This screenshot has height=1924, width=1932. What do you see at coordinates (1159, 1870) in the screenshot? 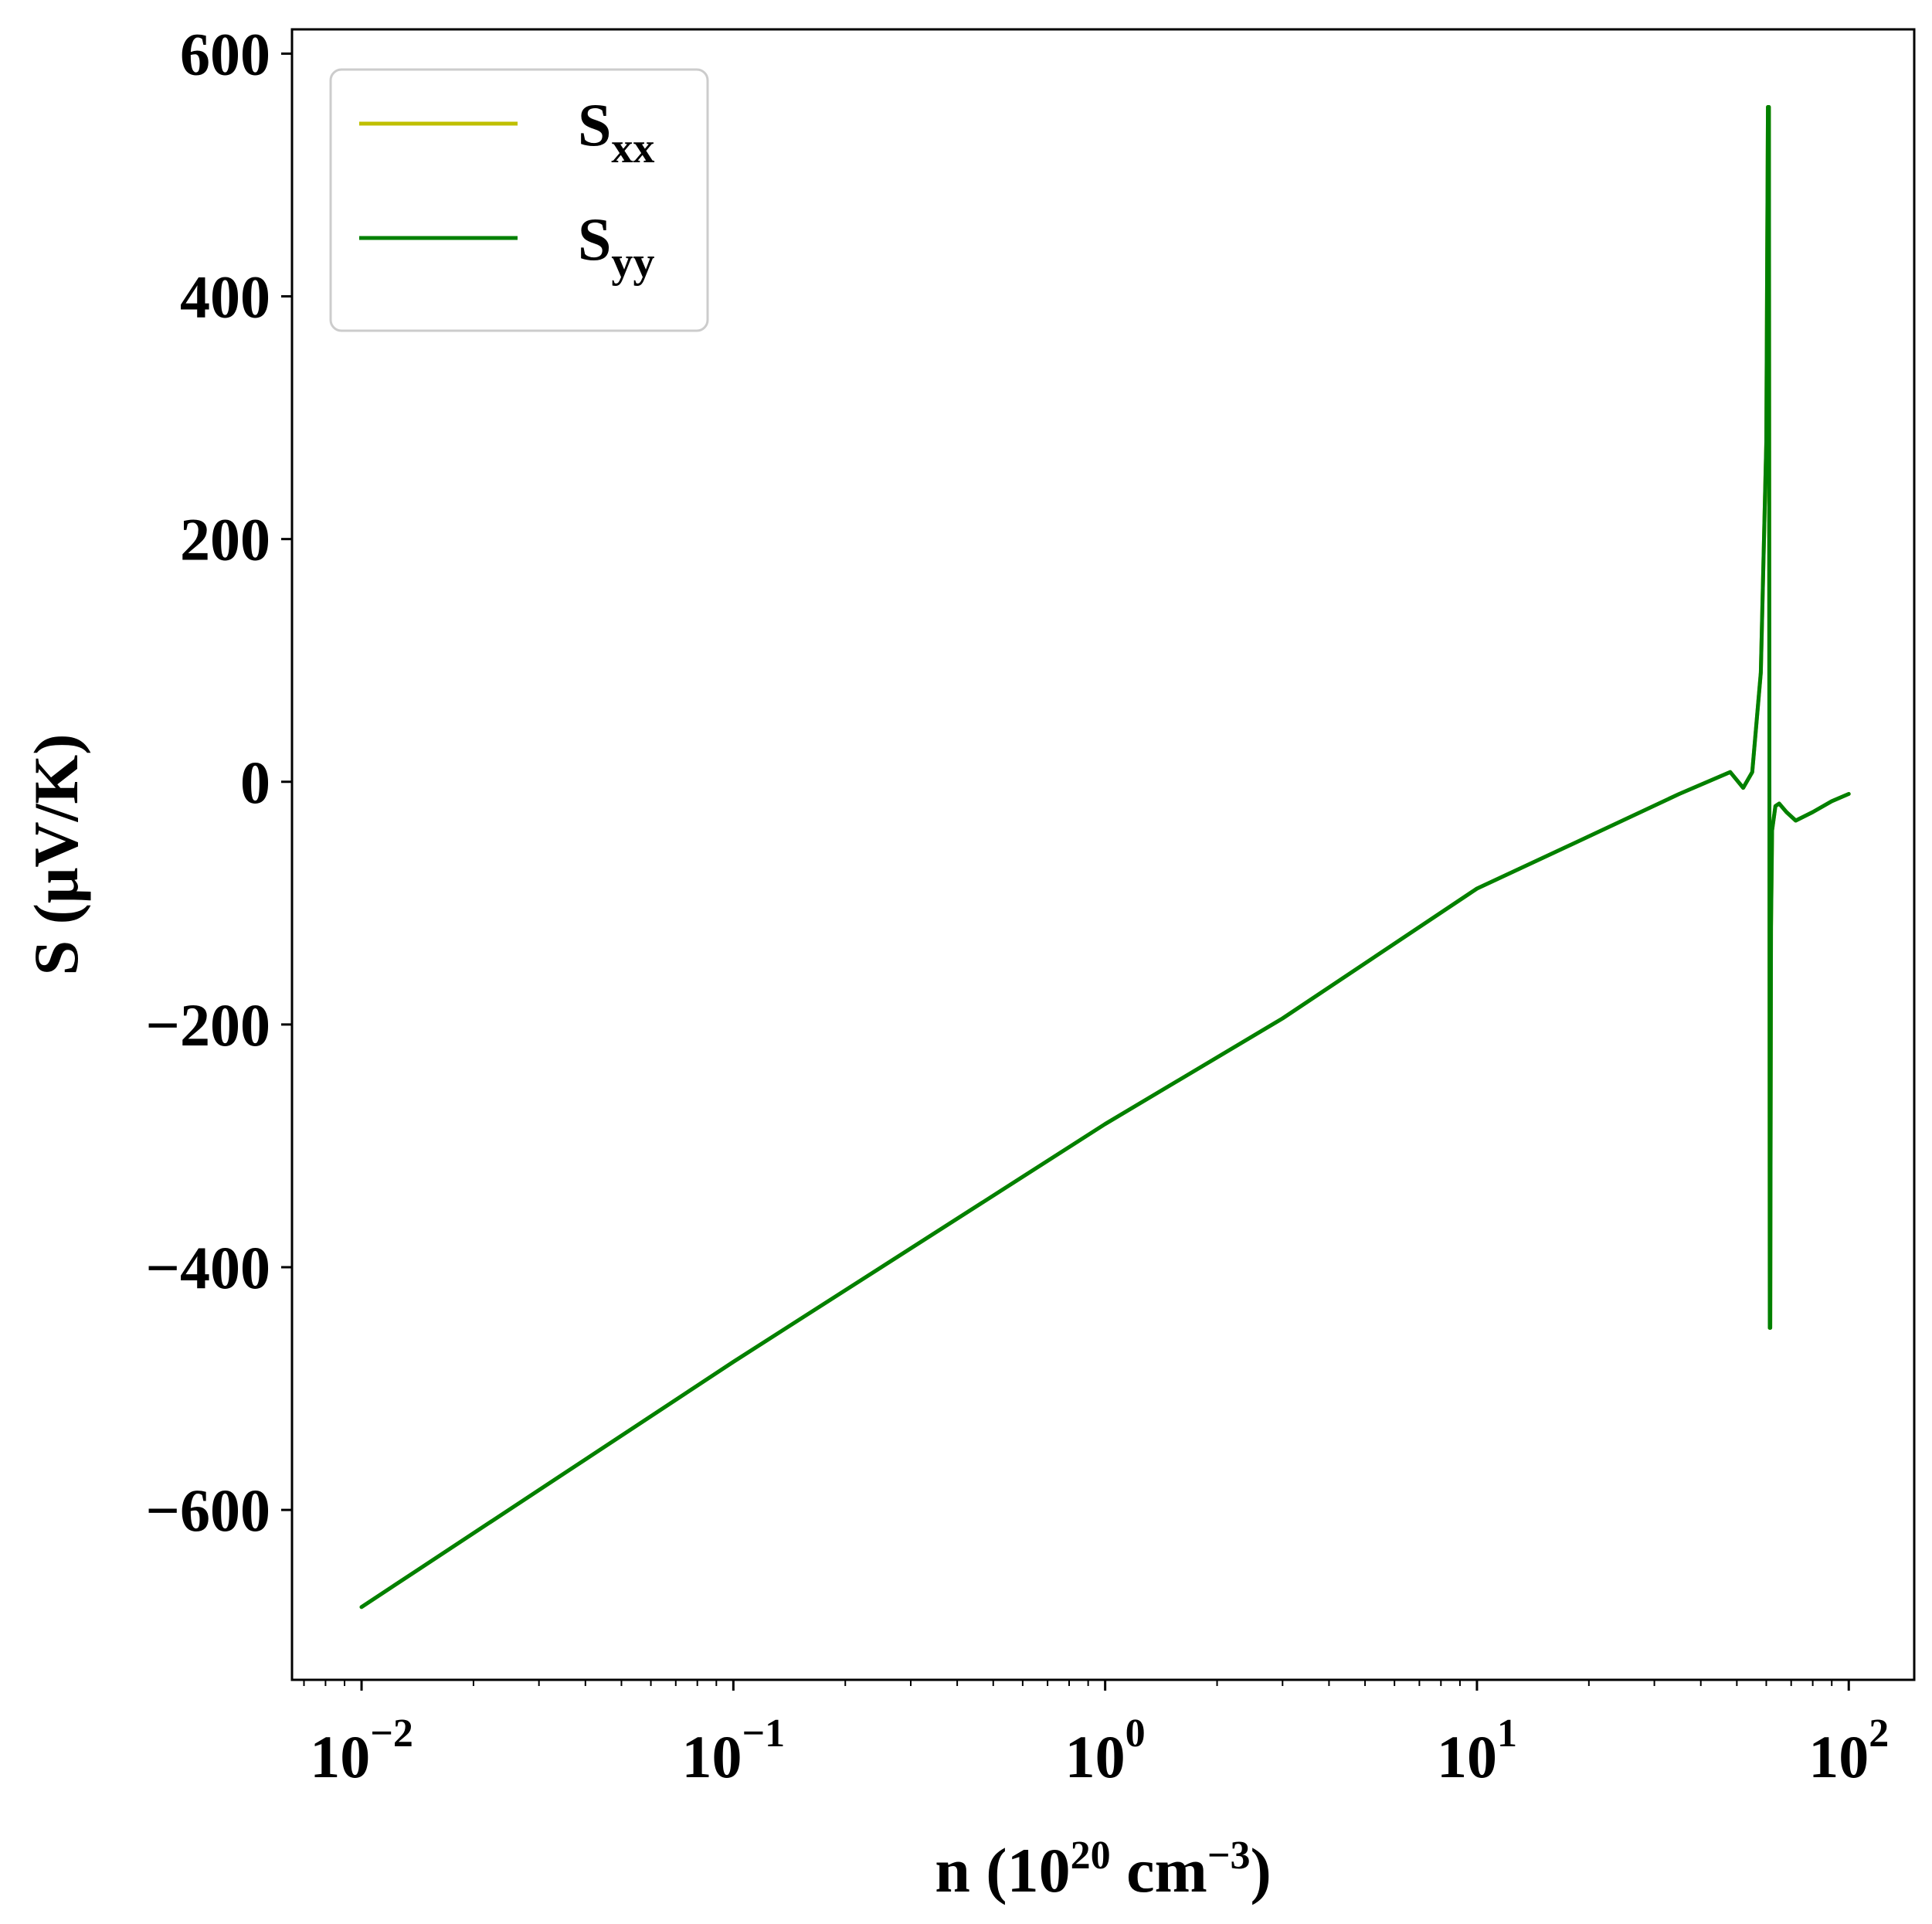
I see `x-axis-label-mid: cm` at bounding box center [1159, 1870].